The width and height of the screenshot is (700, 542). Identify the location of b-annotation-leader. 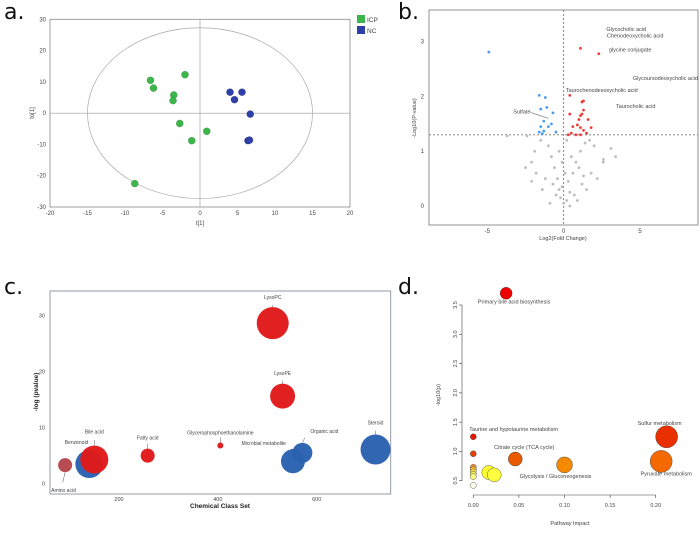
(539, 115).